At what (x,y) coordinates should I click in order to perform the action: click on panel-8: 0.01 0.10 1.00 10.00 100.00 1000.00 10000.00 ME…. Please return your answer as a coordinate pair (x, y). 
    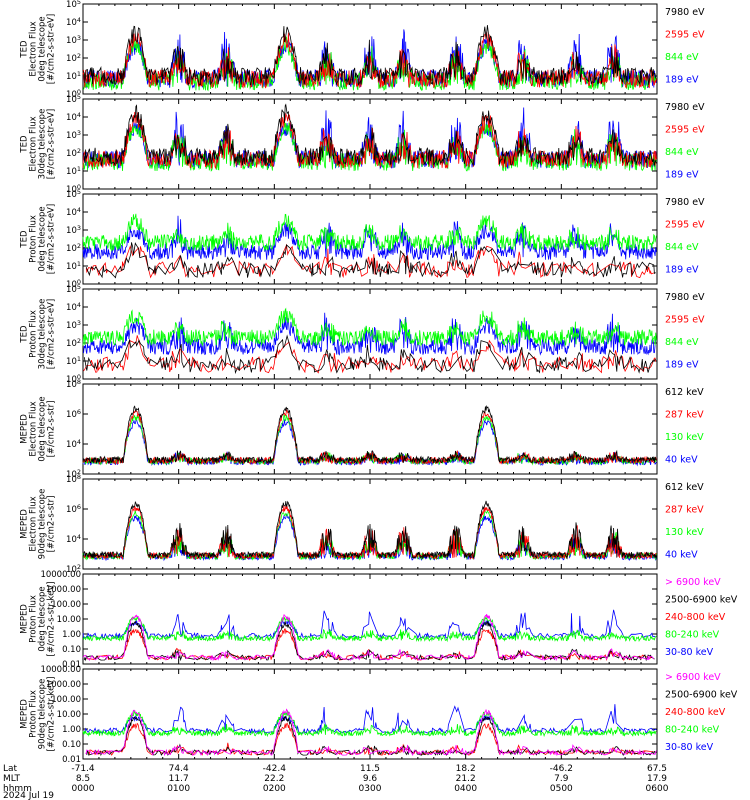
    Looking at the image, I should click on (379, 715).